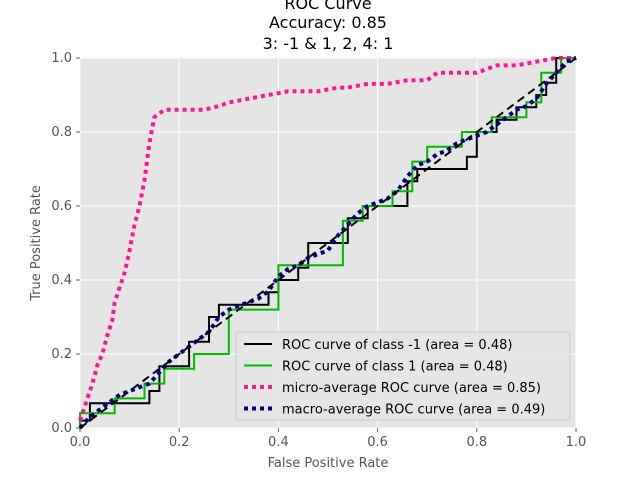 The height and width of the screenshot is (480, 640). What do you see at coordinates (397, 345) in the screenshot?
I see `legend-label-0: ROC curve of class -1 (area = 0.48)` at bounding box center [397, 345].